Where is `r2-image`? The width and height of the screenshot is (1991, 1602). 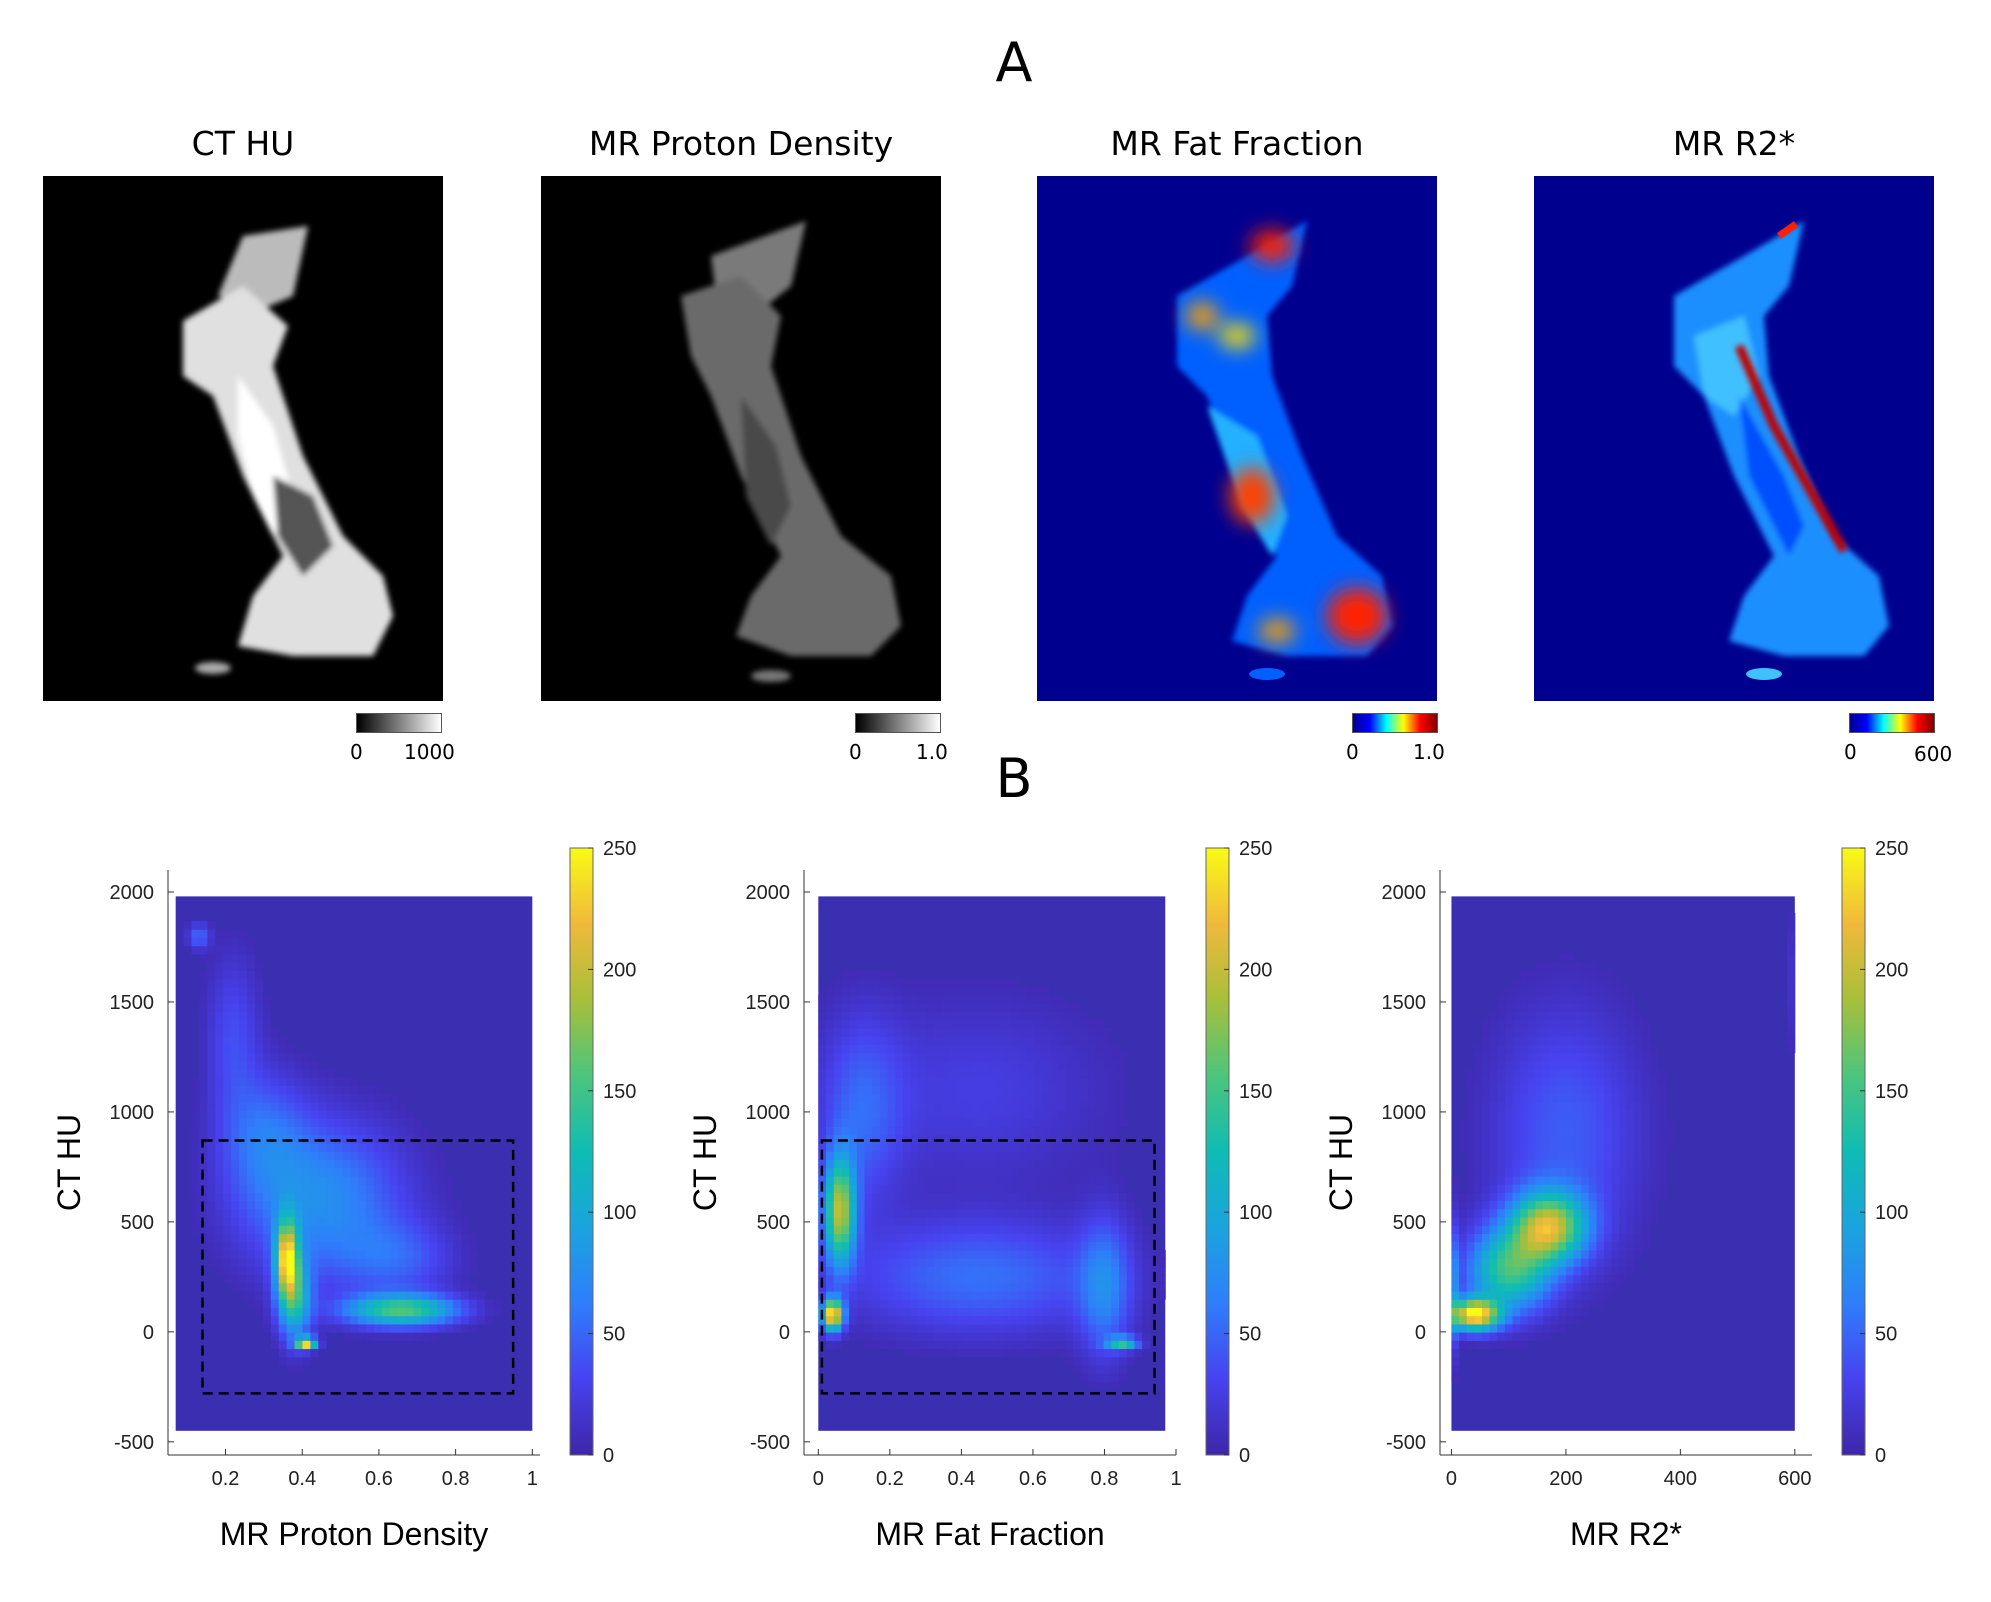
r2-image is located at coordinates (1734, 438).